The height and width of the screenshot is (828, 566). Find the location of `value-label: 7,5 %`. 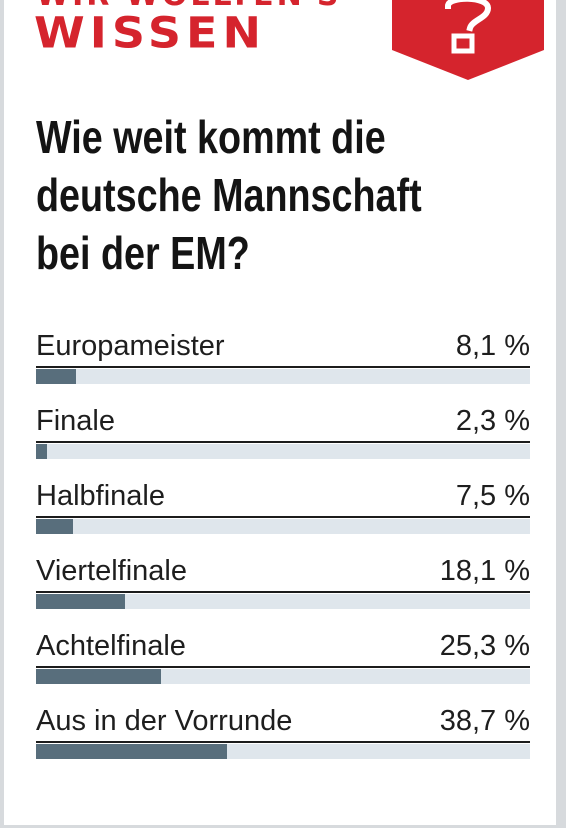

value-label: 7,5 % is located at coordinates (492, 496).